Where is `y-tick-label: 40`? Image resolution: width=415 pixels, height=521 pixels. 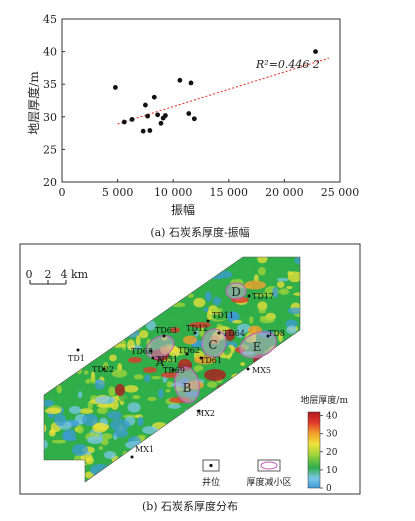
y-tick-label: 40 is located at coordinates (50, 52).